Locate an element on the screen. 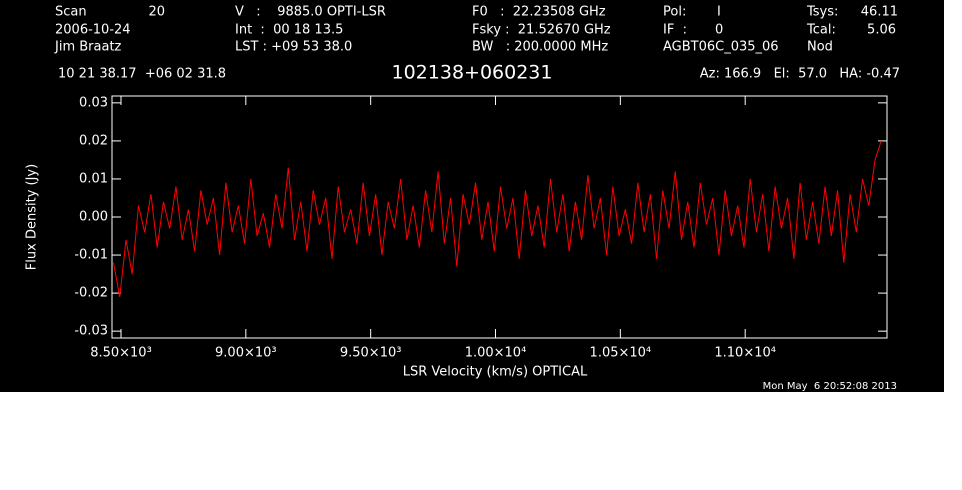 The width and height of the screenshot is (962, 490). project: AGBT06C_035_06 is located at coordinates (721, 47).